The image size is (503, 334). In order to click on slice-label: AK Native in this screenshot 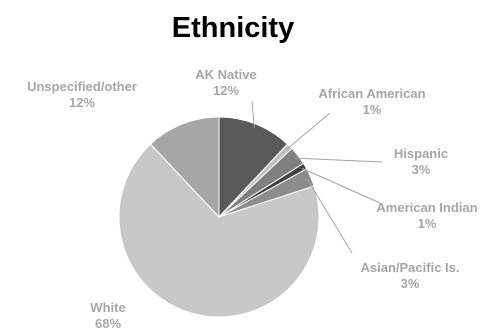, I will do `click(225, 74)`.